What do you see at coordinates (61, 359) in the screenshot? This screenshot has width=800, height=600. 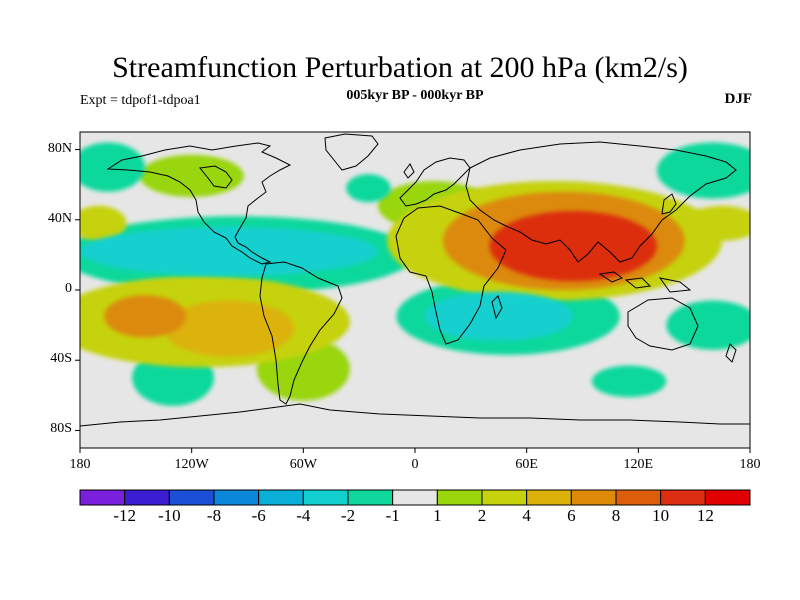 I see `y-tick-label: 40S` at bounding box center [61, 359].